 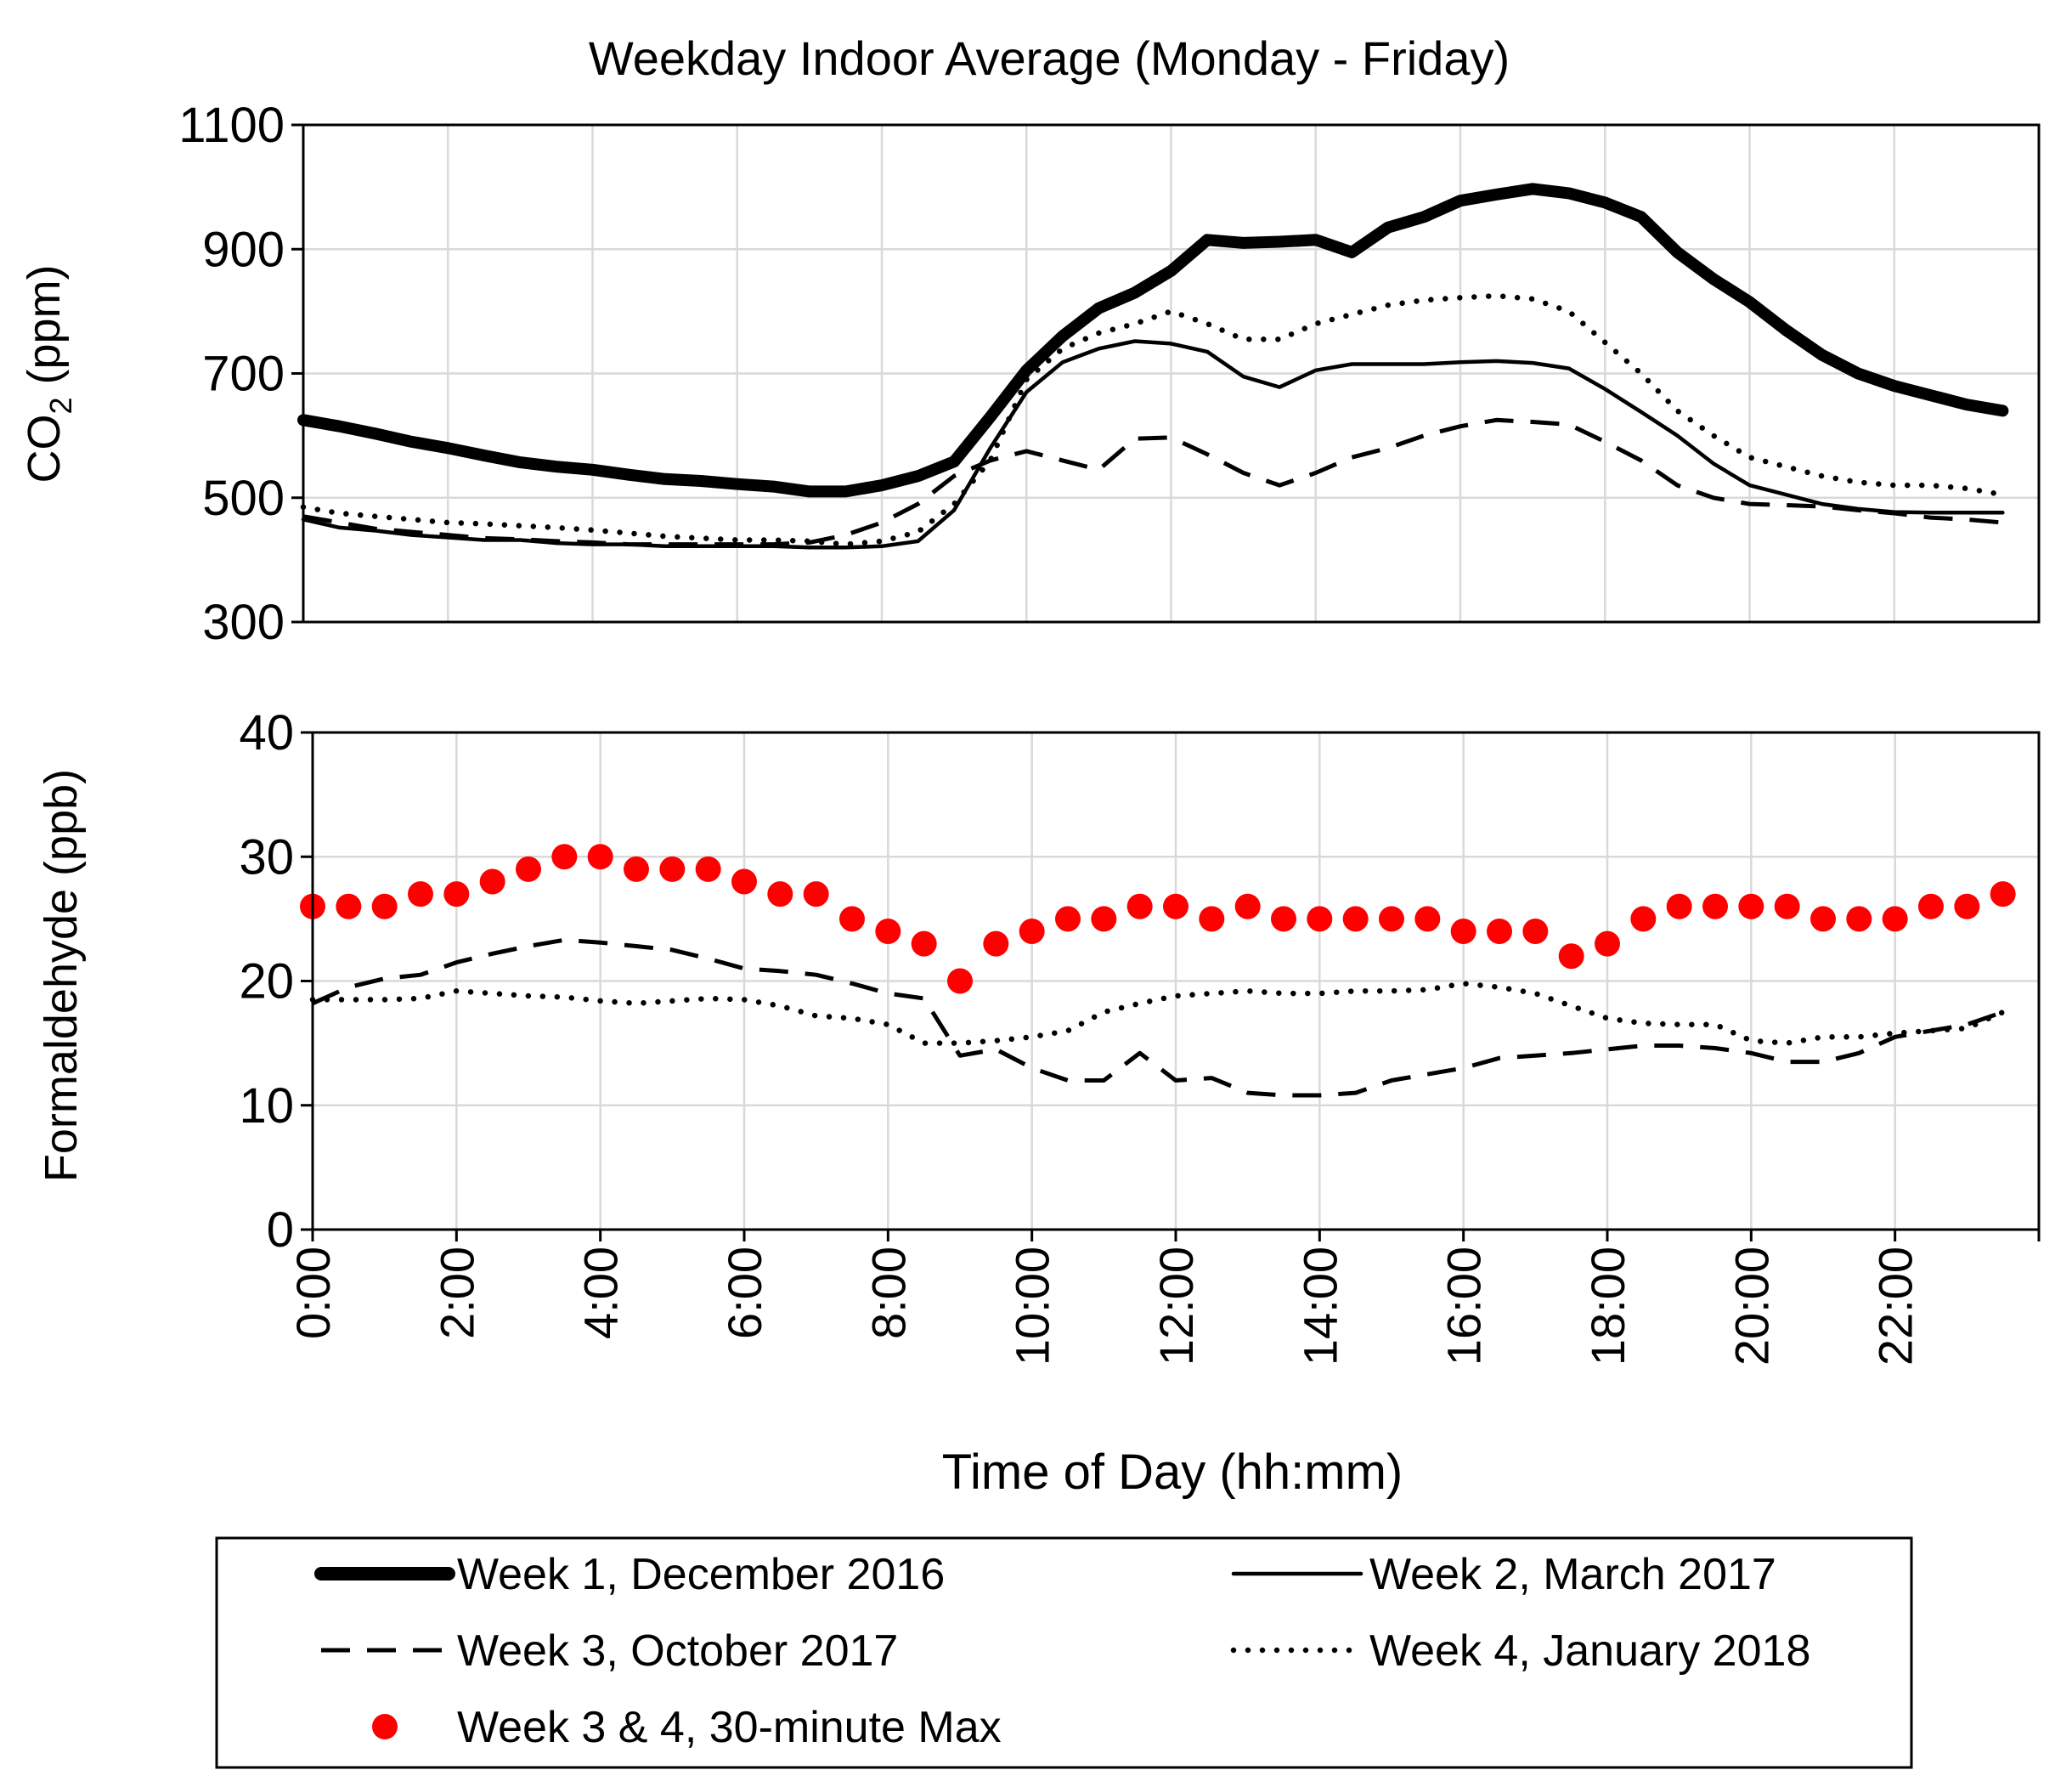 I want to click on y-tick-label: 20, so click(x=266, y=981).